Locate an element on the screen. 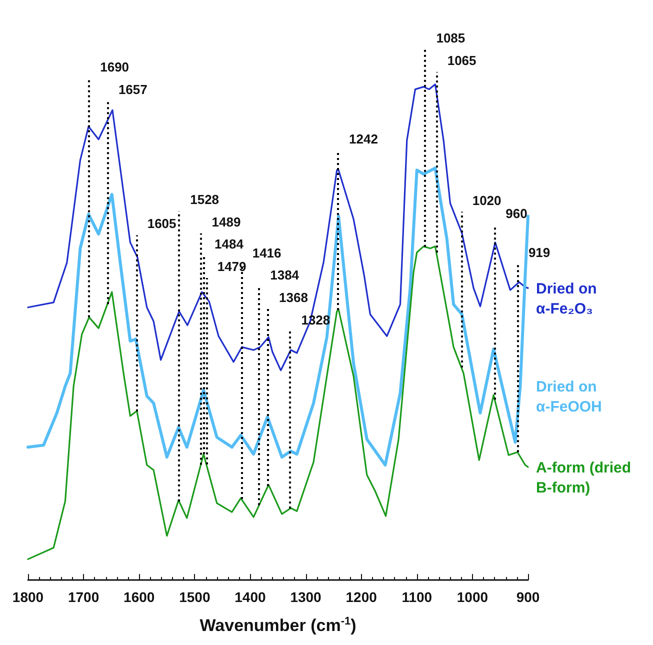 Image resolution: width=653 pixels, height=645 pixels. ref-line-label: 1020 is located at coordinates (487, 200).